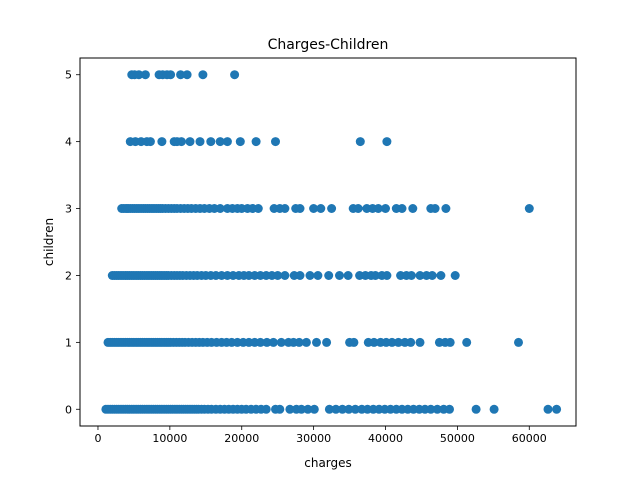 The image size is (640, 480). Describe the element at coordinates (68, 75) in the screenshot. I see `y-tick-label: 5` at that location.